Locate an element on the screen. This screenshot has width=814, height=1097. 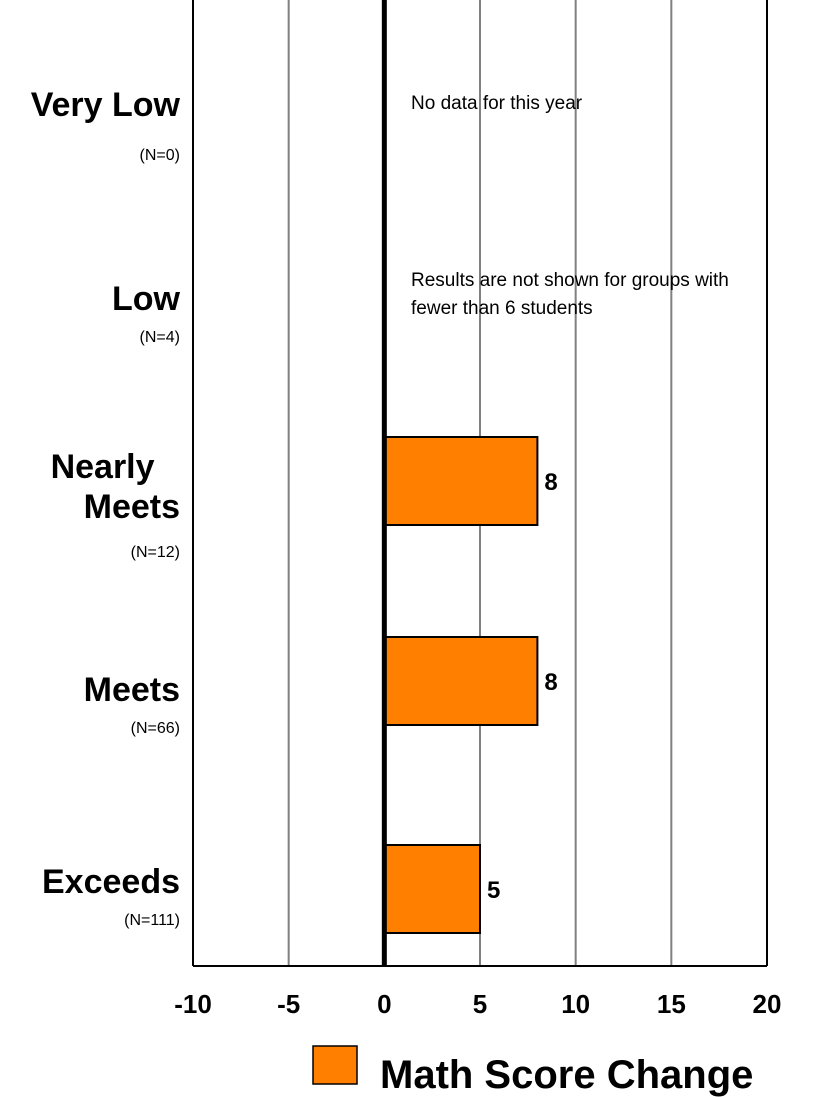
category-count-nearly-meets: (N=12) is located at coordinates (155, 552).